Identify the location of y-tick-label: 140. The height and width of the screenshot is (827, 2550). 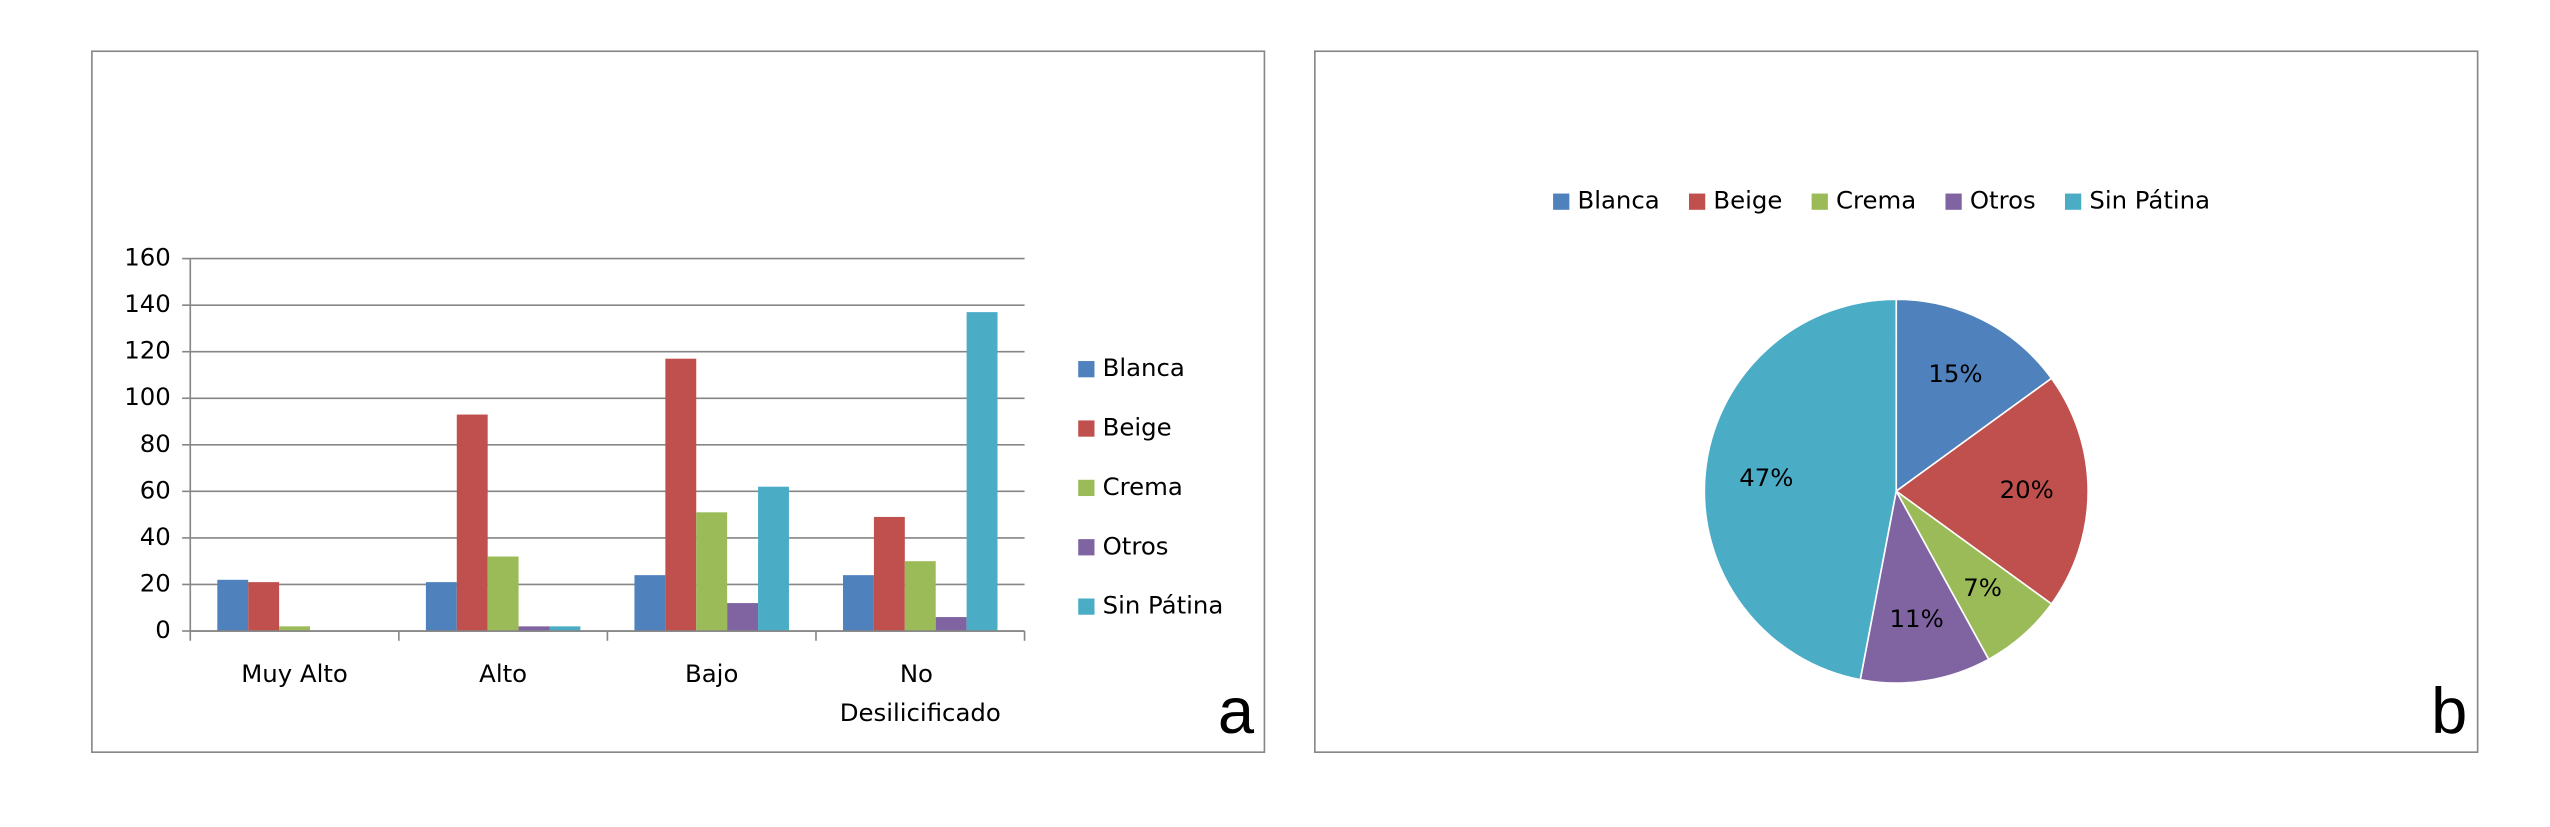
(147, 303).